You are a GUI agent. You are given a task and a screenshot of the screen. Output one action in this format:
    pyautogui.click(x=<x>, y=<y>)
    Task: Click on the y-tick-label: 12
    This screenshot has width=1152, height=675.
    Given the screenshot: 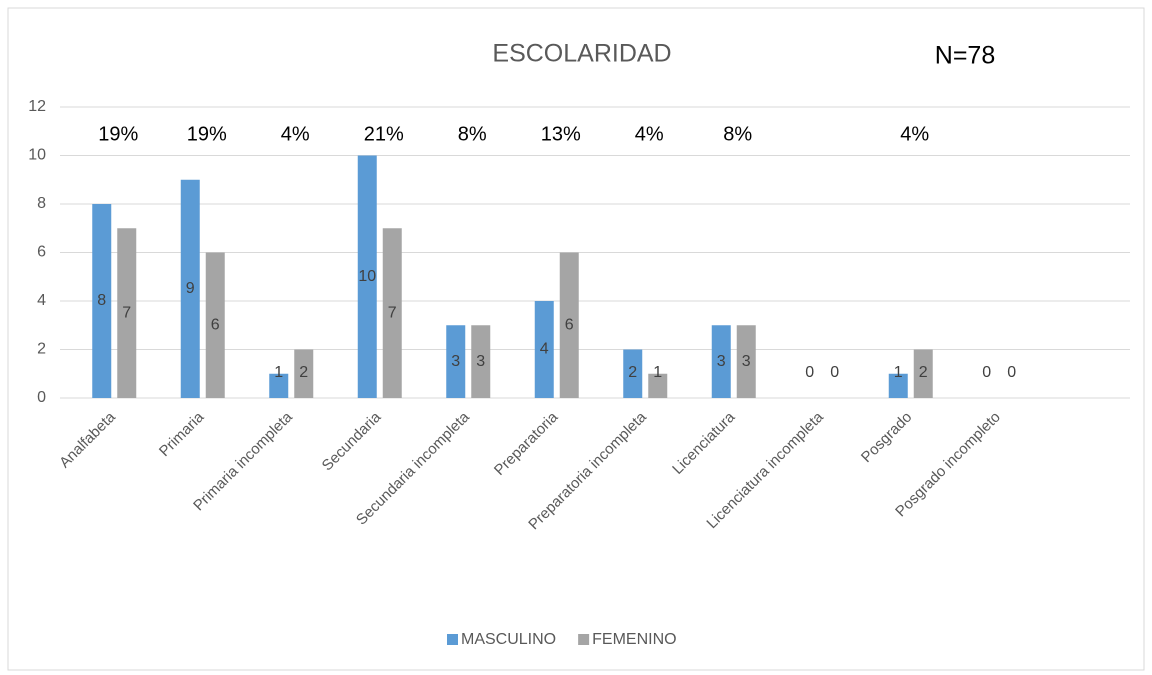 What is the action you would take?
    pyautogui.click(x=37, y=106)
    